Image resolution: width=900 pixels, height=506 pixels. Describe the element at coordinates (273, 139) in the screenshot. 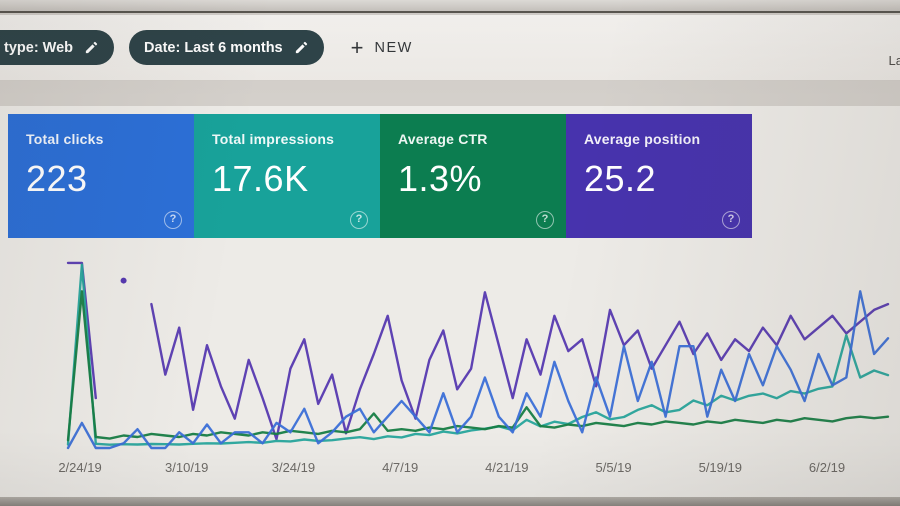

I see `card-label: Total impressions` at that location.